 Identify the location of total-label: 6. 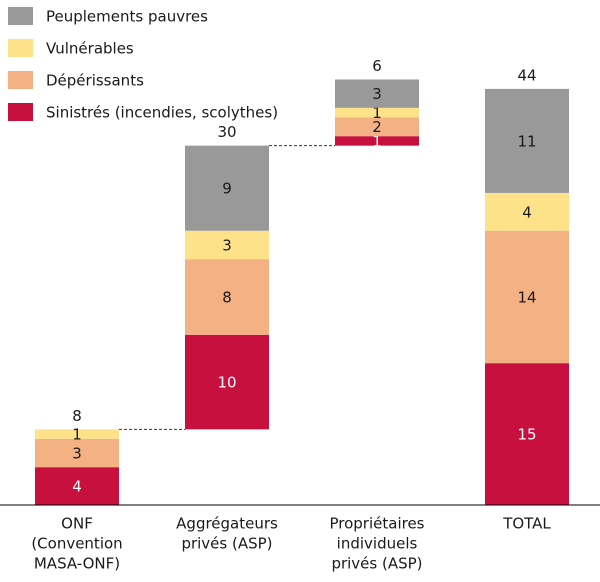
(377, 66).